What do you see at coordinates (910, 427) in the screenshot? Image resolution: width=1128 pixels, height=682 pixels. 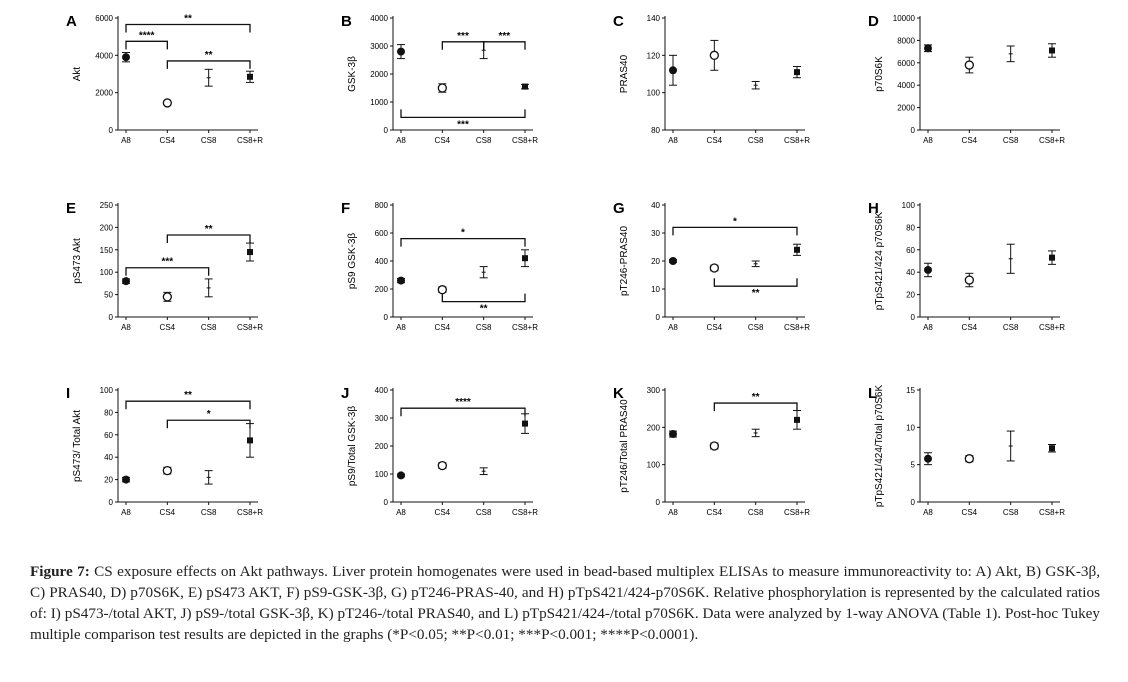 I see `y-tick-label: 10` at bounding box center [910, 427].